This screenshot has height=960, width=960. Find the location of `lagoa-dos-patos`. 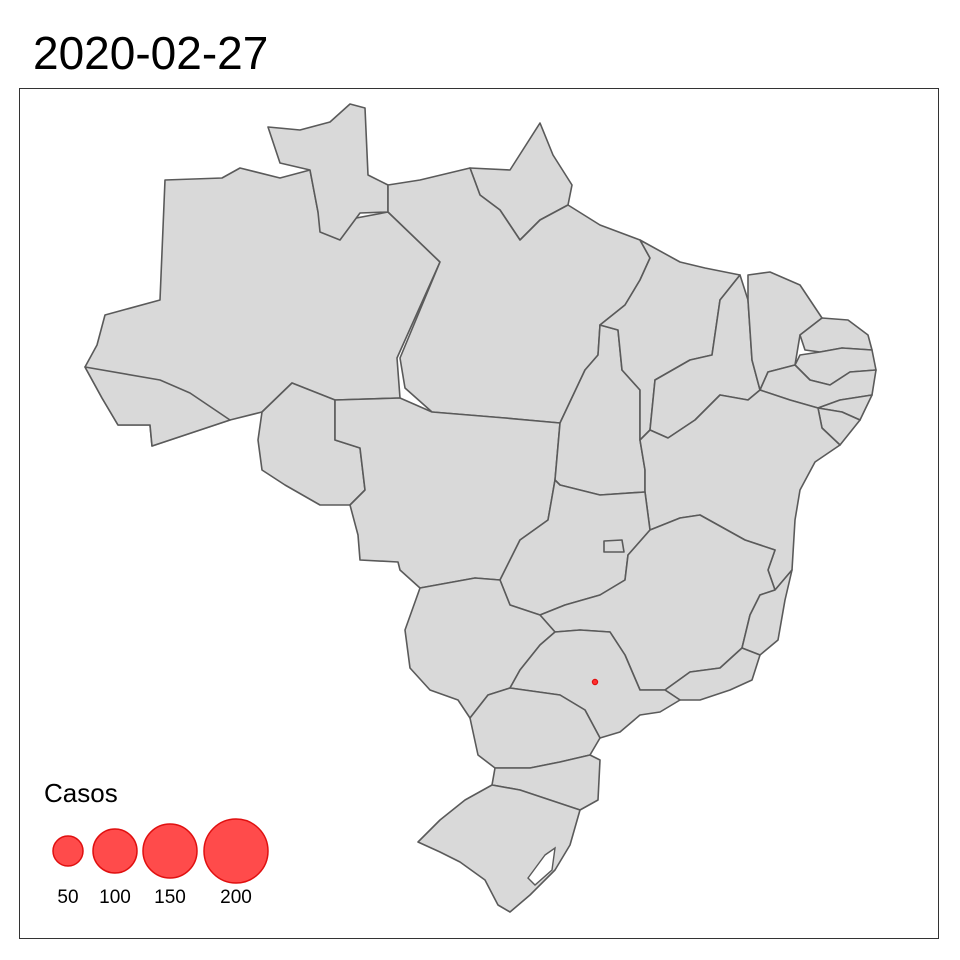

lagoa-dos-patos is located at coordinates (541, 866).